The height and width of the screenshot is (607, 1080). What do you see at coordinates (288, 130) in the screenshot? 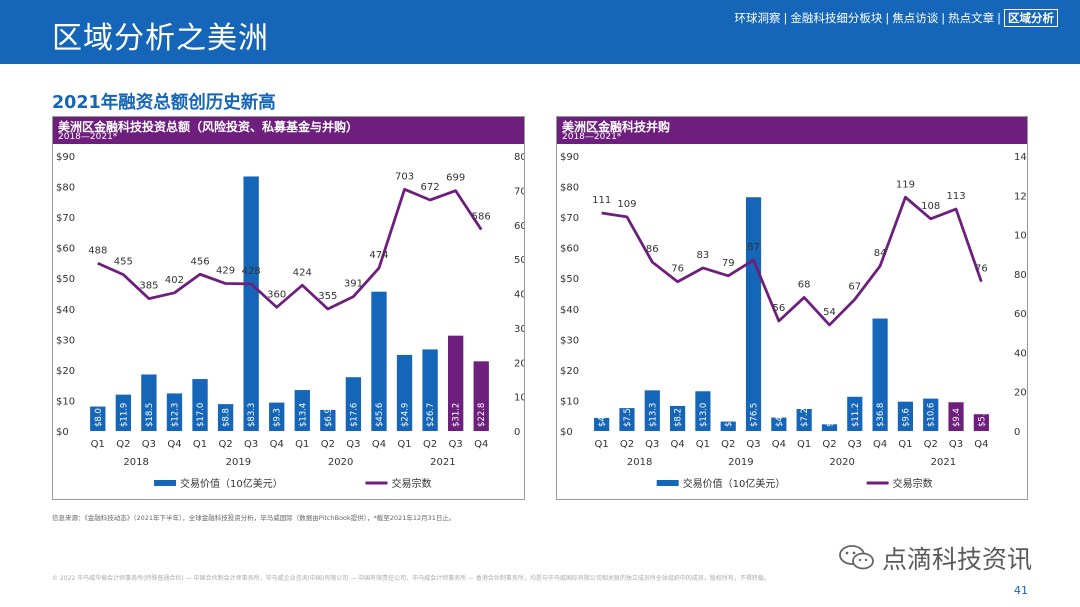
I see `panel-header: 美洲区金融科技投资总额（风险投资、私募基金与并购） 2018—2021*` at bounding box center [288, 130].